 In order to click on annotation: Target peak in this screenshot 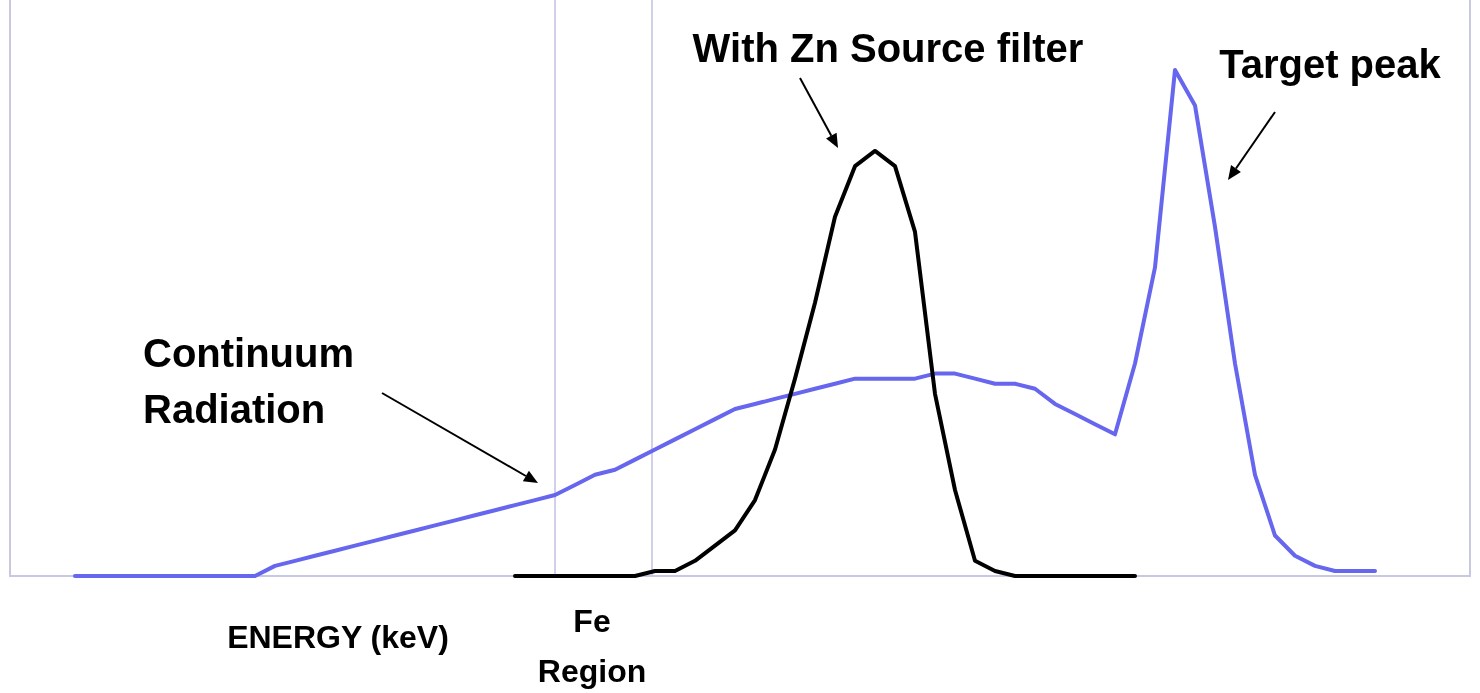, I will do `click(1330, 64)`.